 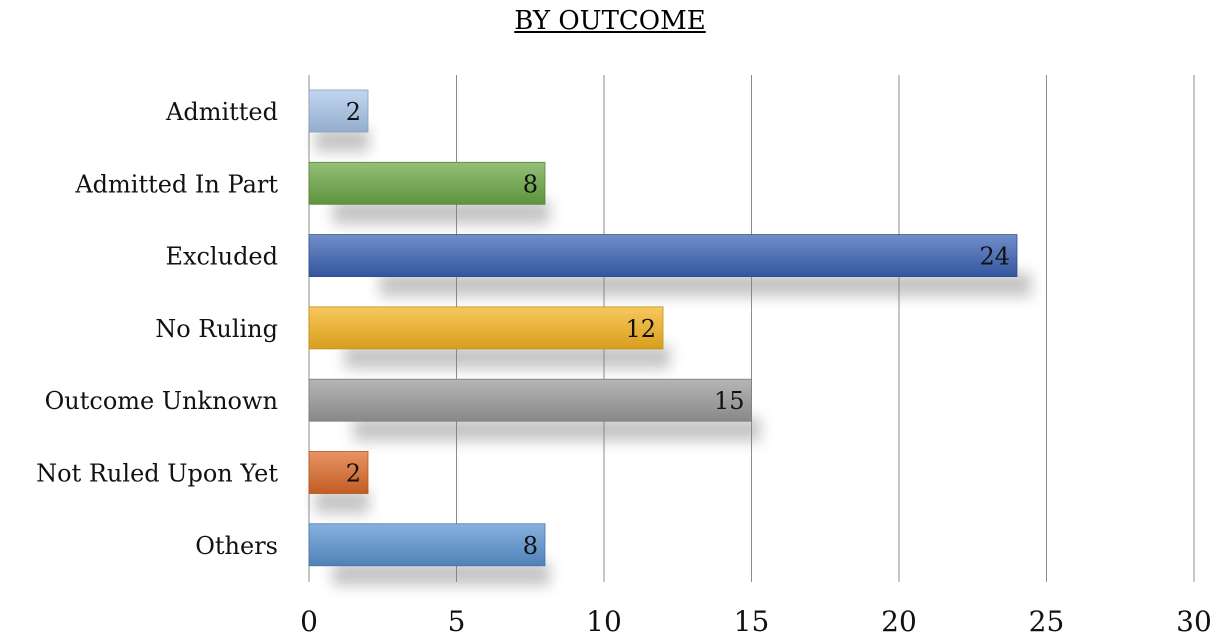 I want to click on x-tick-label: 15, so click(x=752, y=621).